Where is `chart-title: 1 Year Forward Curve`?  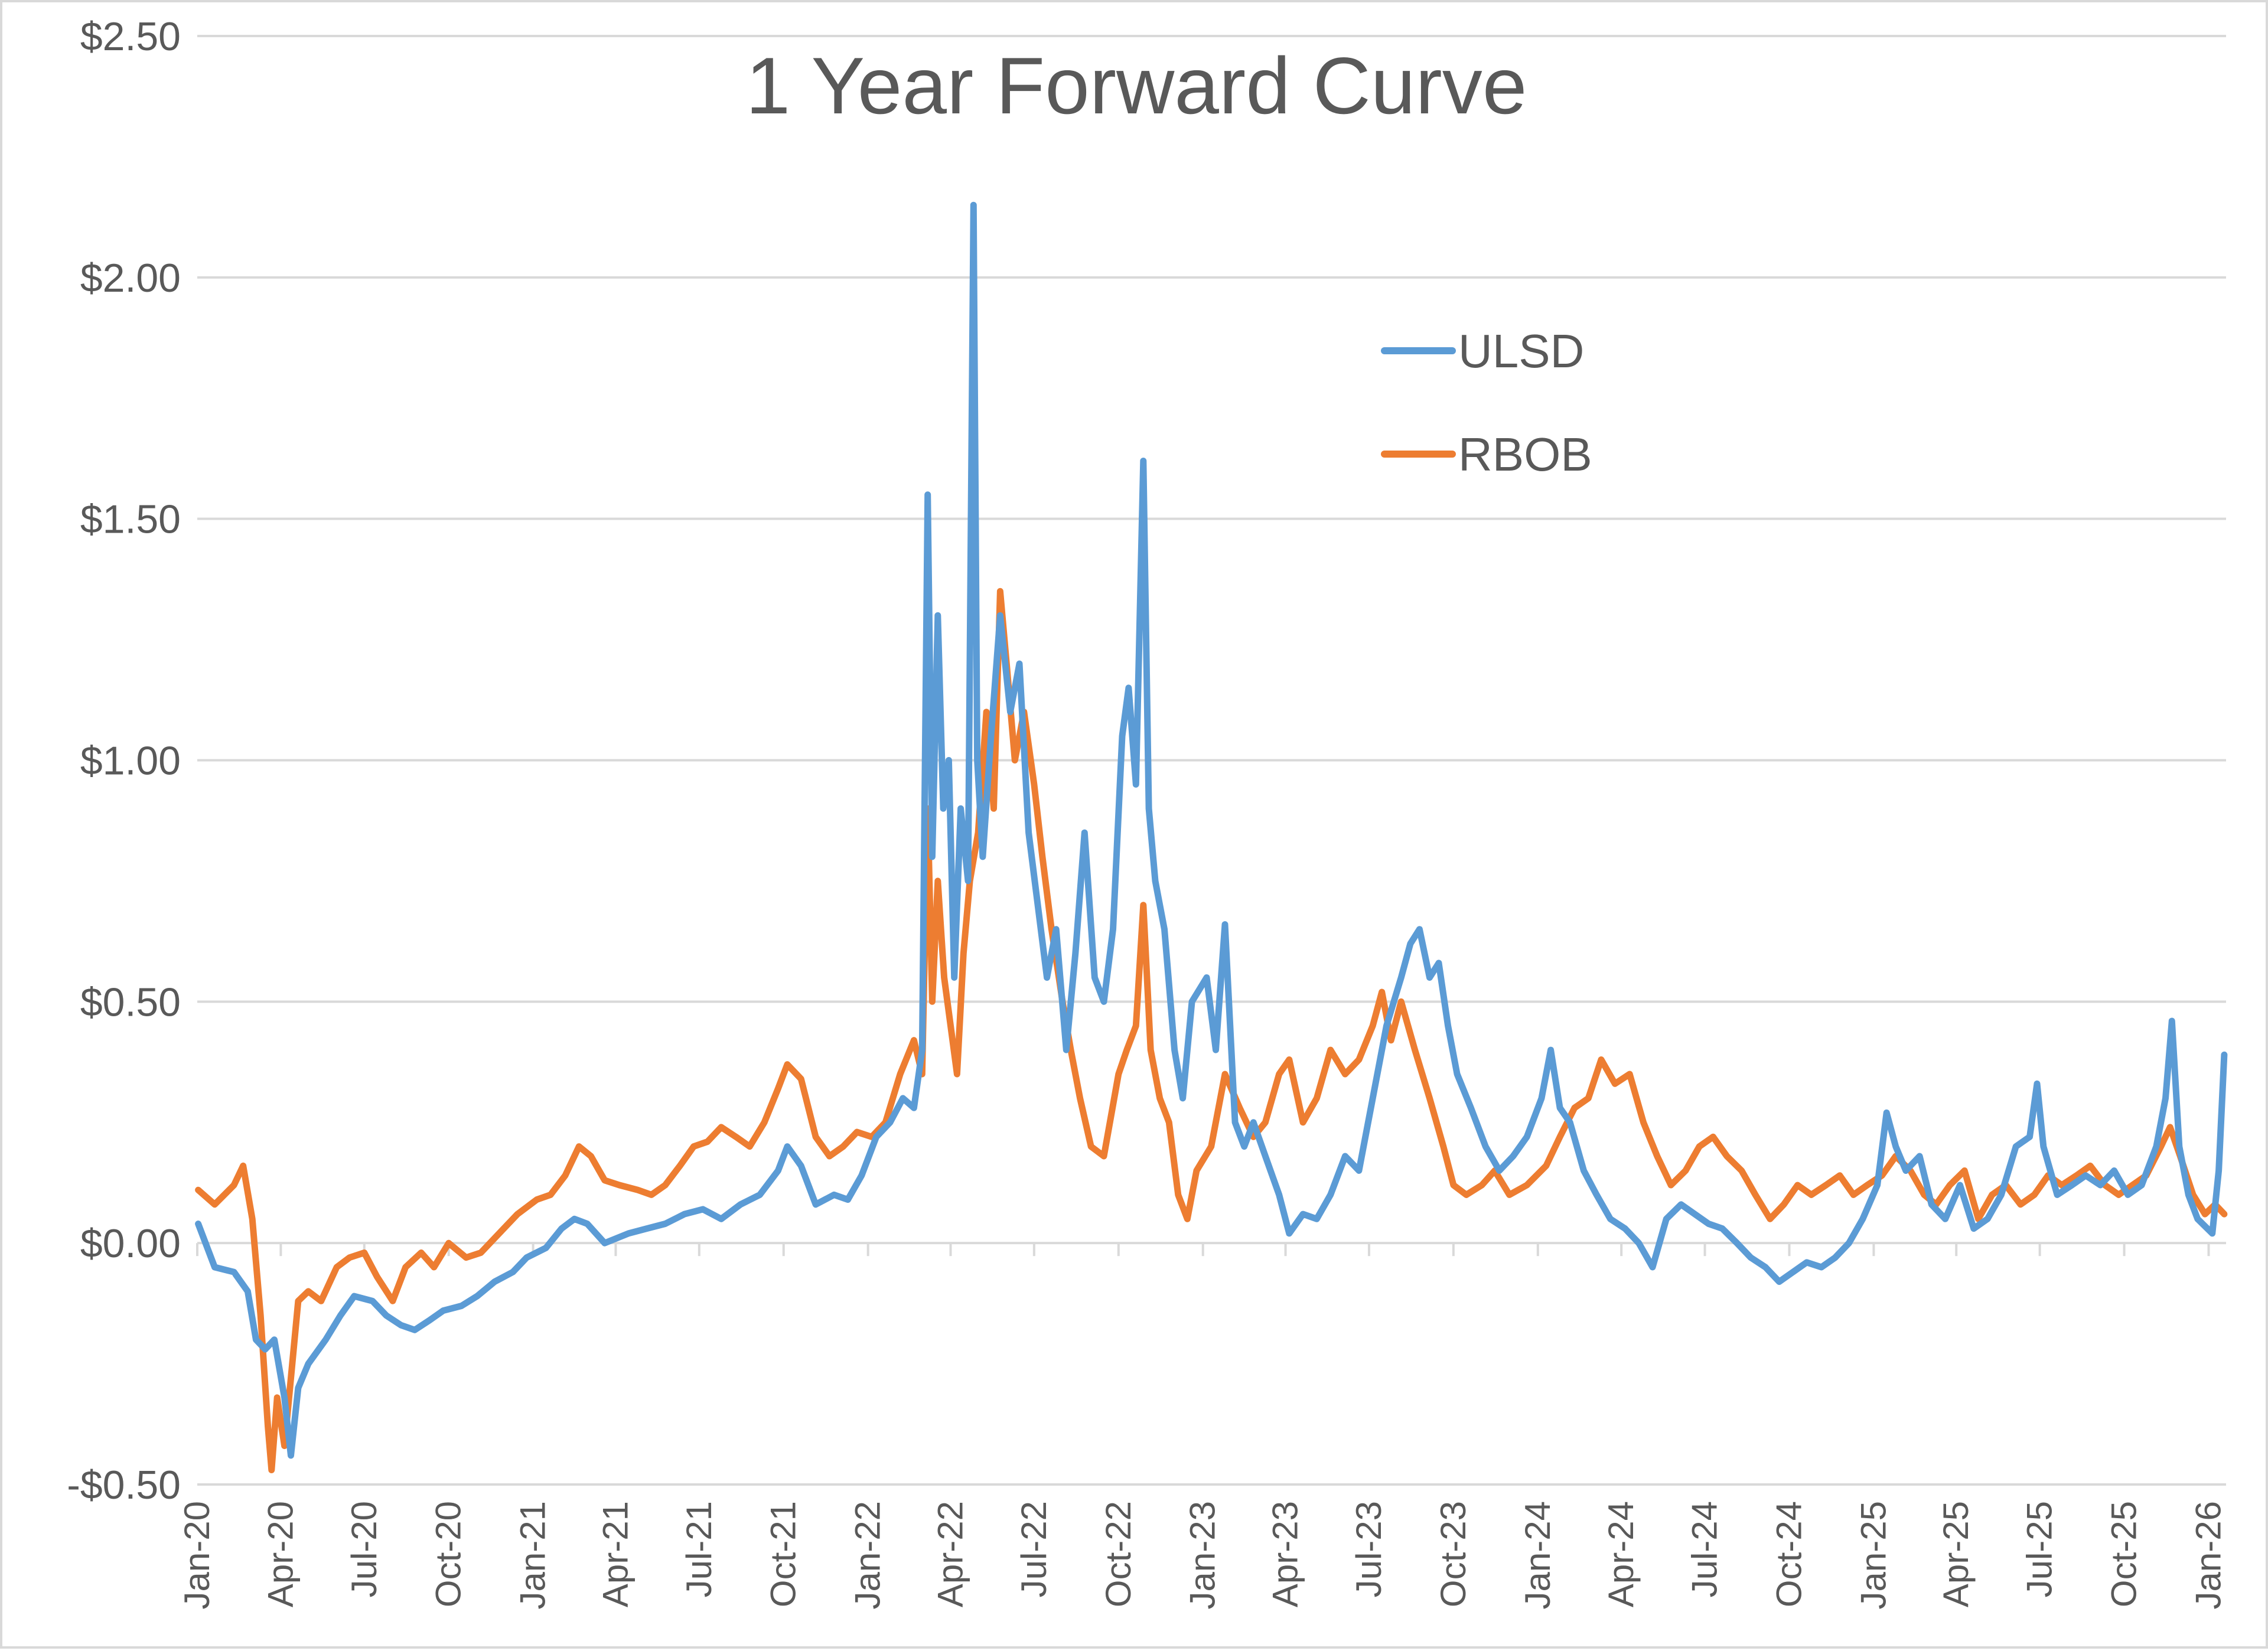 chart-title: 1 Year Forward Curve is located at coordinates (1136, 85).